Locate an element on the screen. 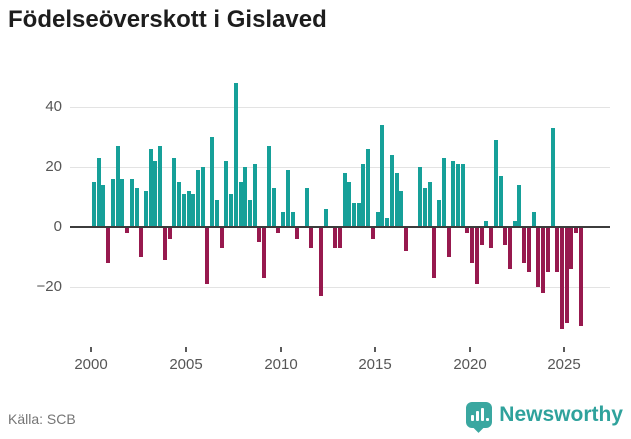 The height and width of the screenshot is (439, 631). bar-2000-Q1 is located at coordinates (94, 204).